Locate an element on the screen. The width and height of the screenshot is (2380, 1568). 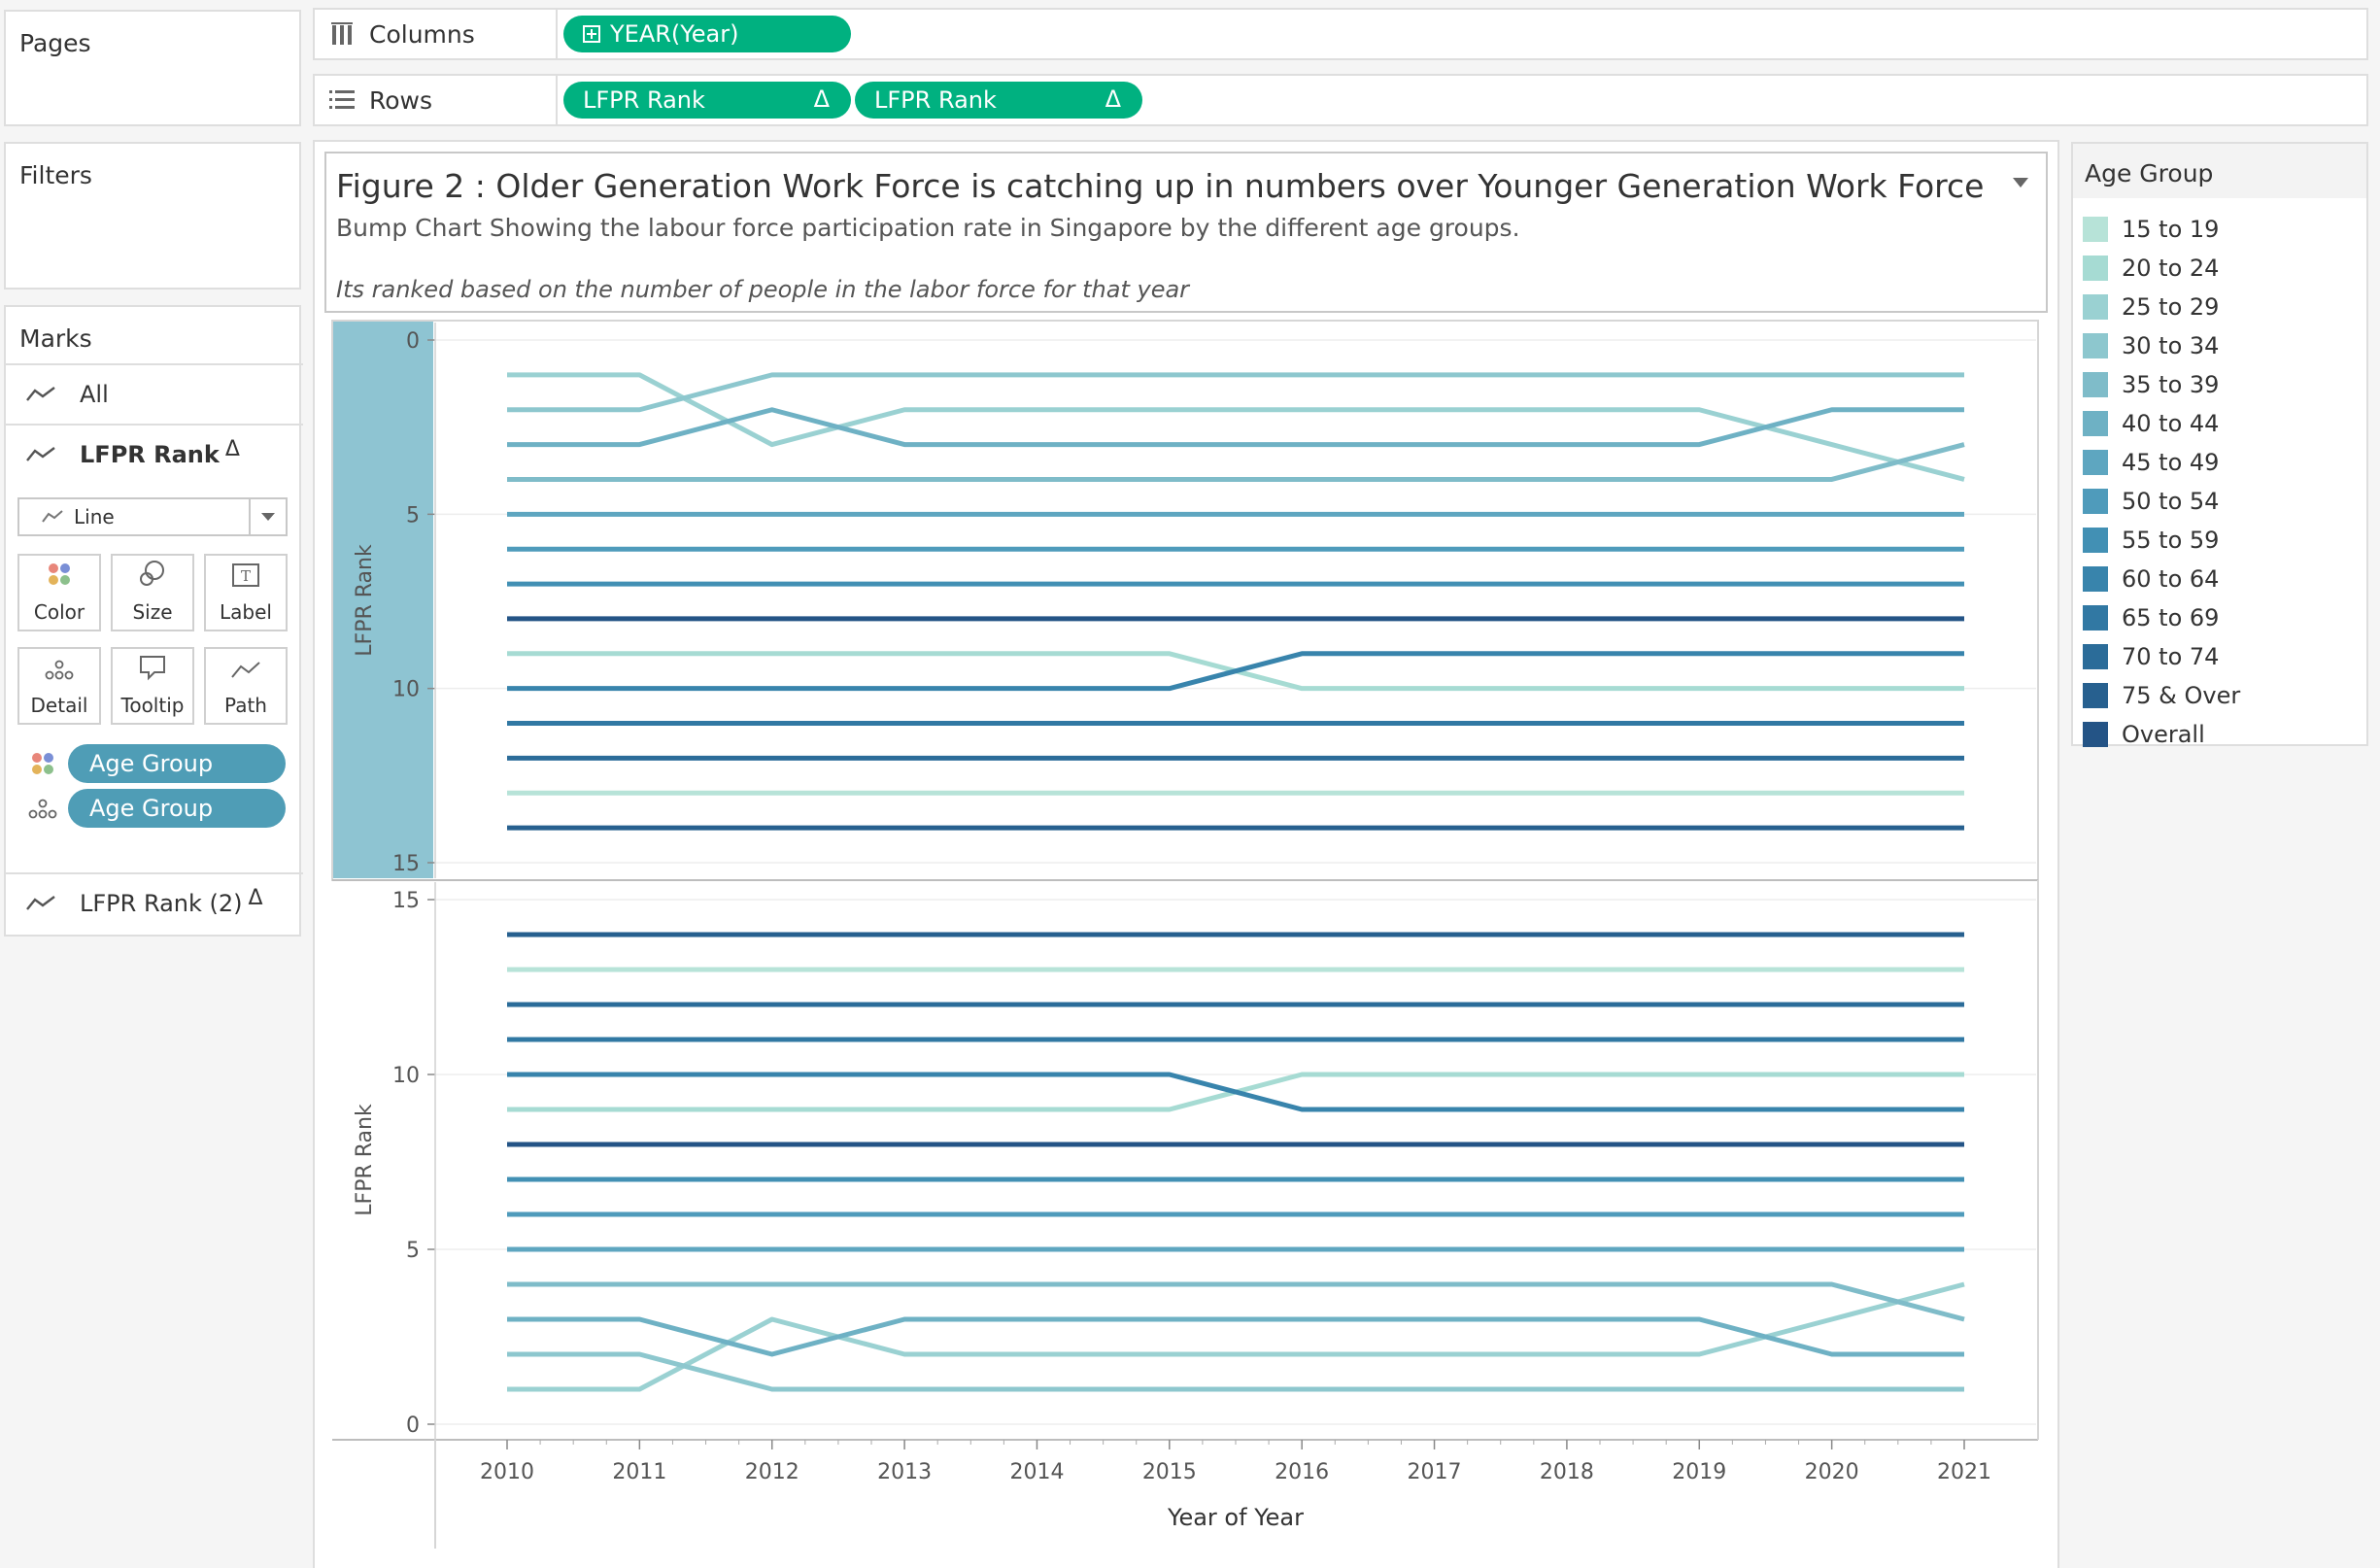
legend-item: 75 & Over is located at coordinates (2161, 695).